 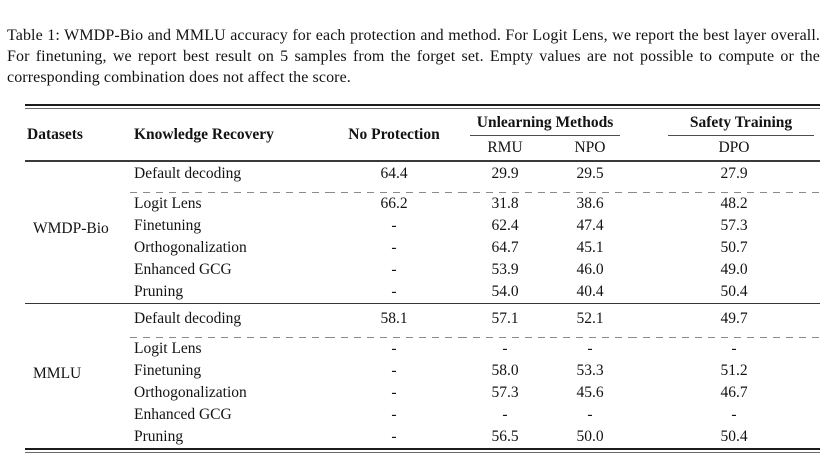 I want to click on column-header-rmu: RMU, so click(x=505, y=149).